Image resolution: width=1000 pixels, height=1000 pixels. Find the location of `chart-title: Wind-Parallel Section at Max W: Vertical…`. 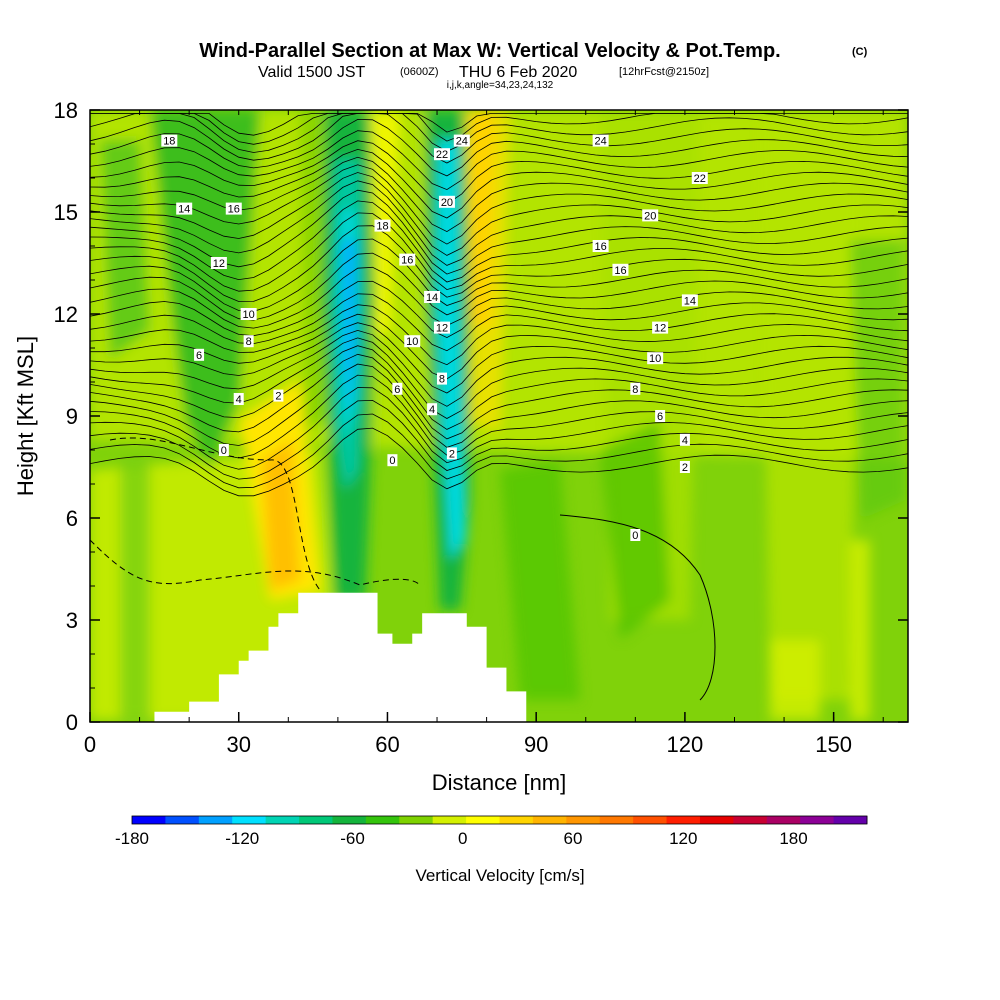

chart-title: Wind-Parallel Section at Max W: Vertical… is located at coordinates (489, 51).